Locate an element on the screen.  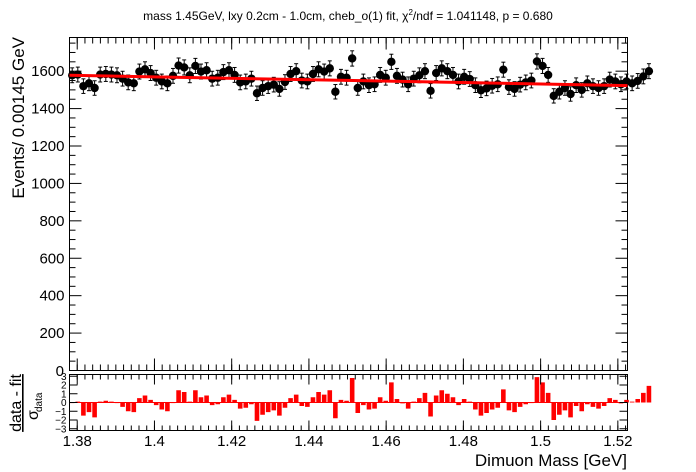
ratio-x-ticks: 1.38 1.4 1.42 1.44 1.46 1.48 1.5 1.52 is located at coordinates (347, 412).